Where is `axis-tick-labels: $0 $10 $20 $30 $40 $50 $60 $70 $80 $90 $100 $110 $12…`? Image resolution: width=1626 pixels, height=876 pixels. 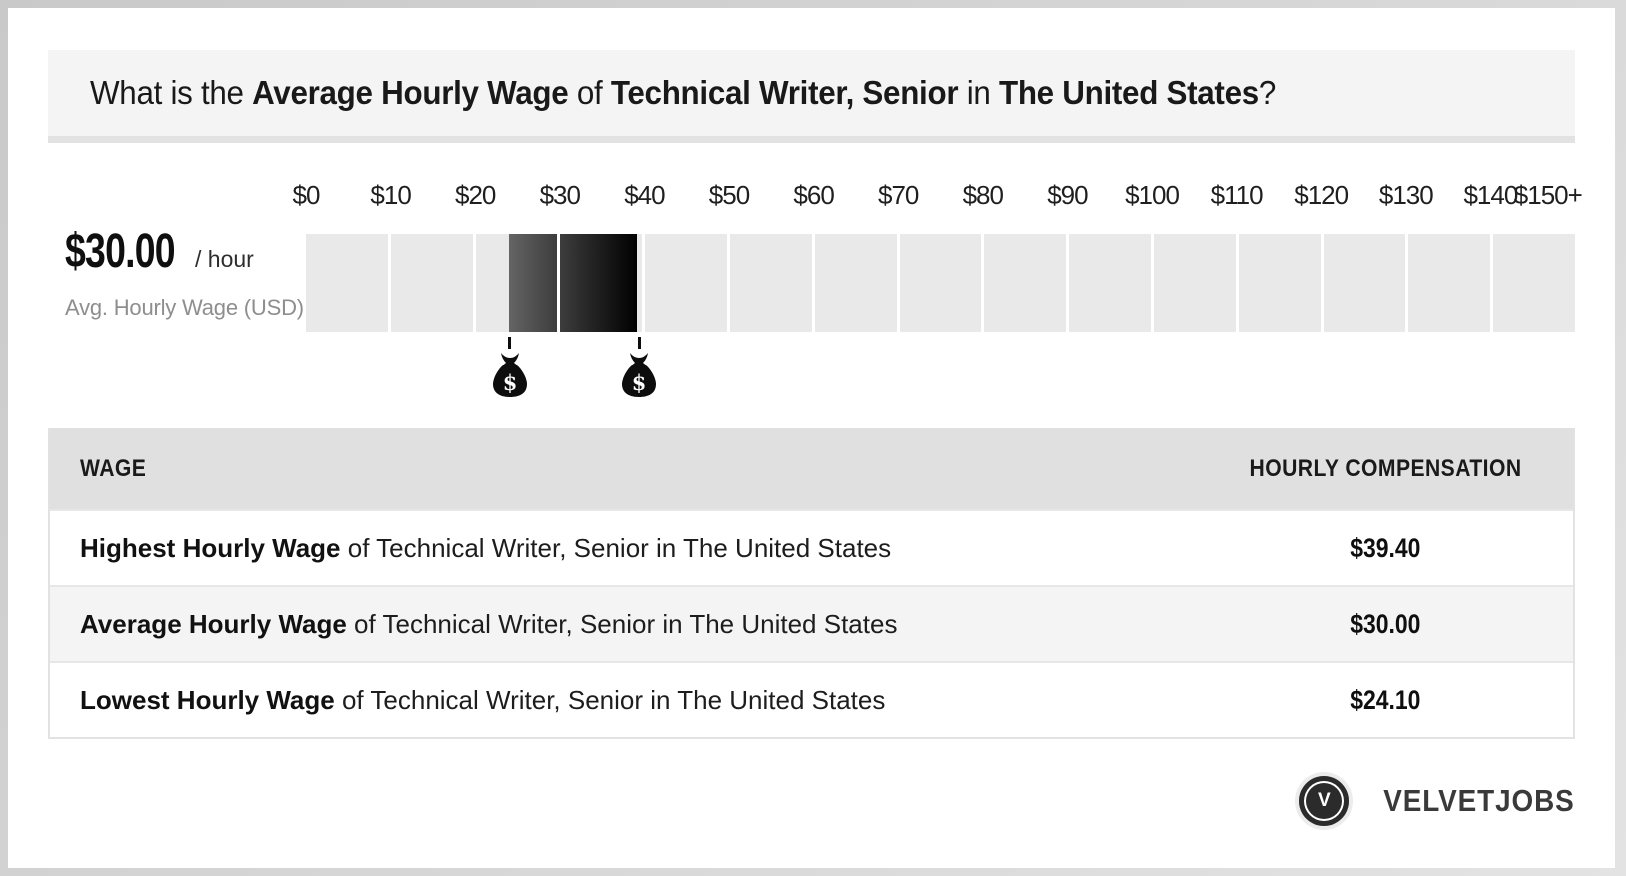 axis-tick-labels: $0 $10 $20 $30 $40 $50 $60 $70 $80 $90 $100 $110 $12… is located at coordinates (938, 195).